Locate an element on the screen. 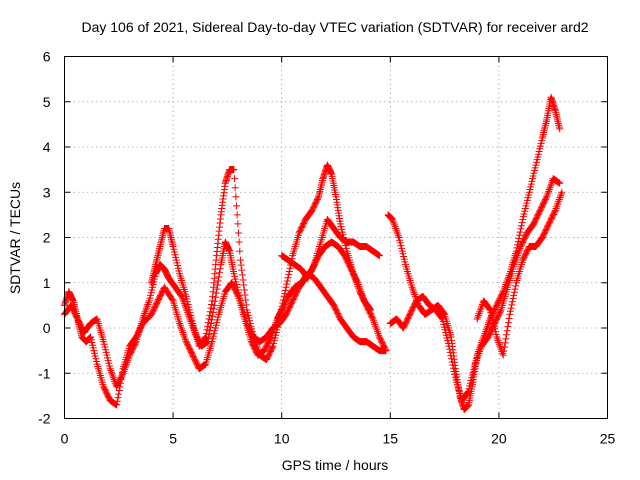  y-tick-label: -2 is located at coordinates (44, 419).